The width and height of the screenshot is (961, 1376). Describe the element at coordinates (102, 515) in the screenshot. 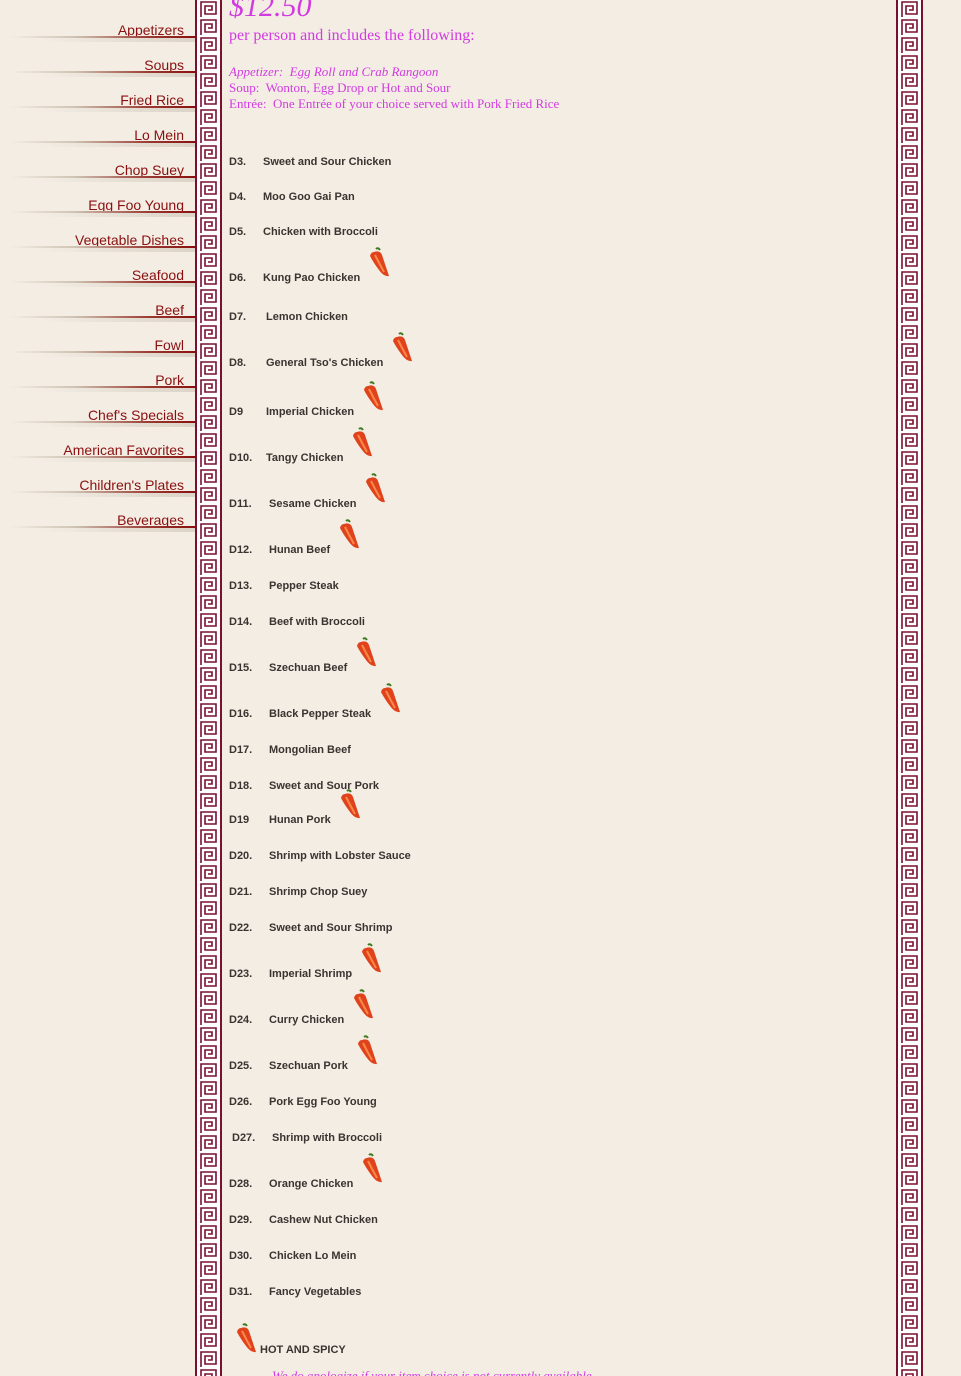

I see `nav-item-beverages: Beverages` at that location.